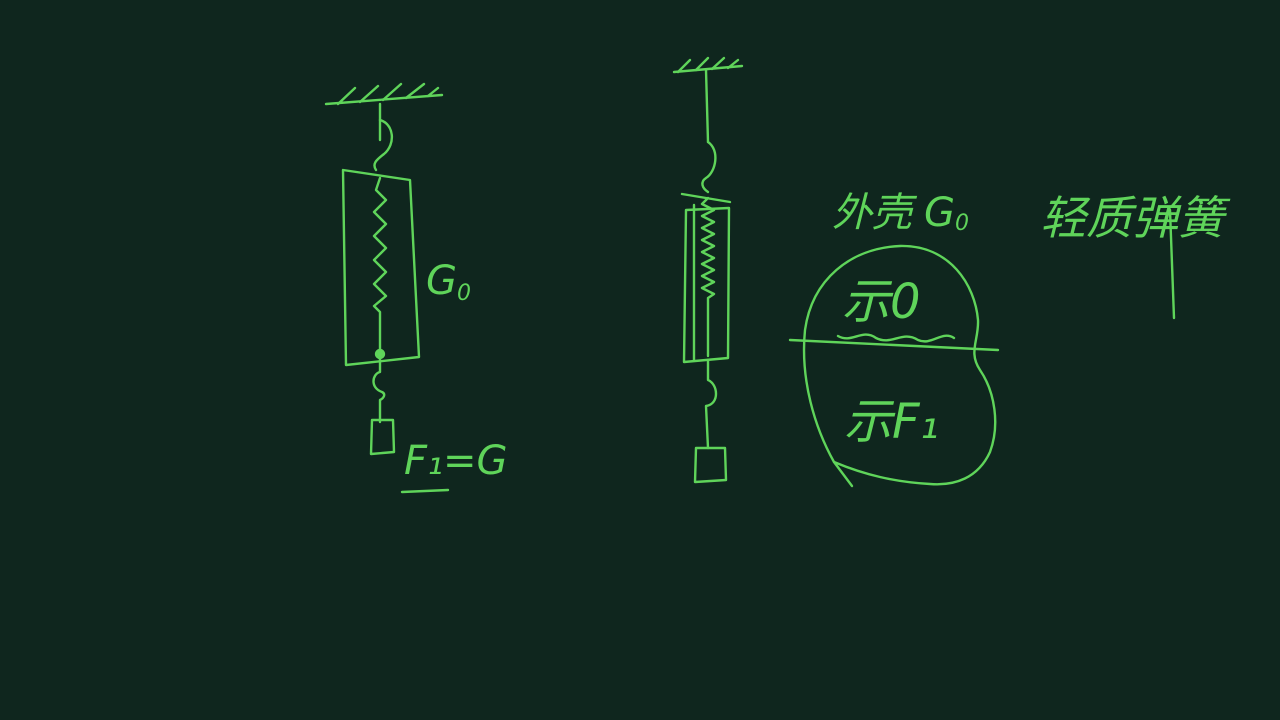 The height and width of the screenshot is (720, 1280). I want to click on readings-divider-line, so click(894, 345).